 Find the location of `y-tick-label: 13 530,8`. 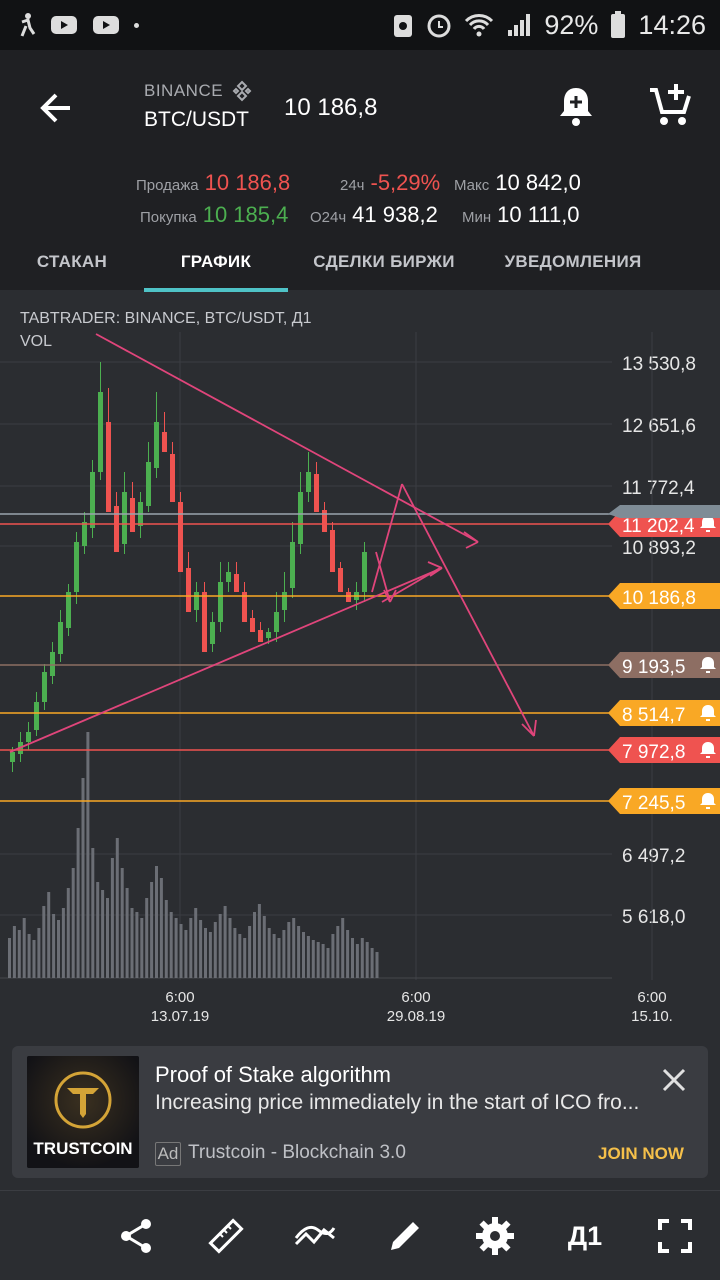

y-tick-label: 13 530,8 is located at coordinates (659, 364).